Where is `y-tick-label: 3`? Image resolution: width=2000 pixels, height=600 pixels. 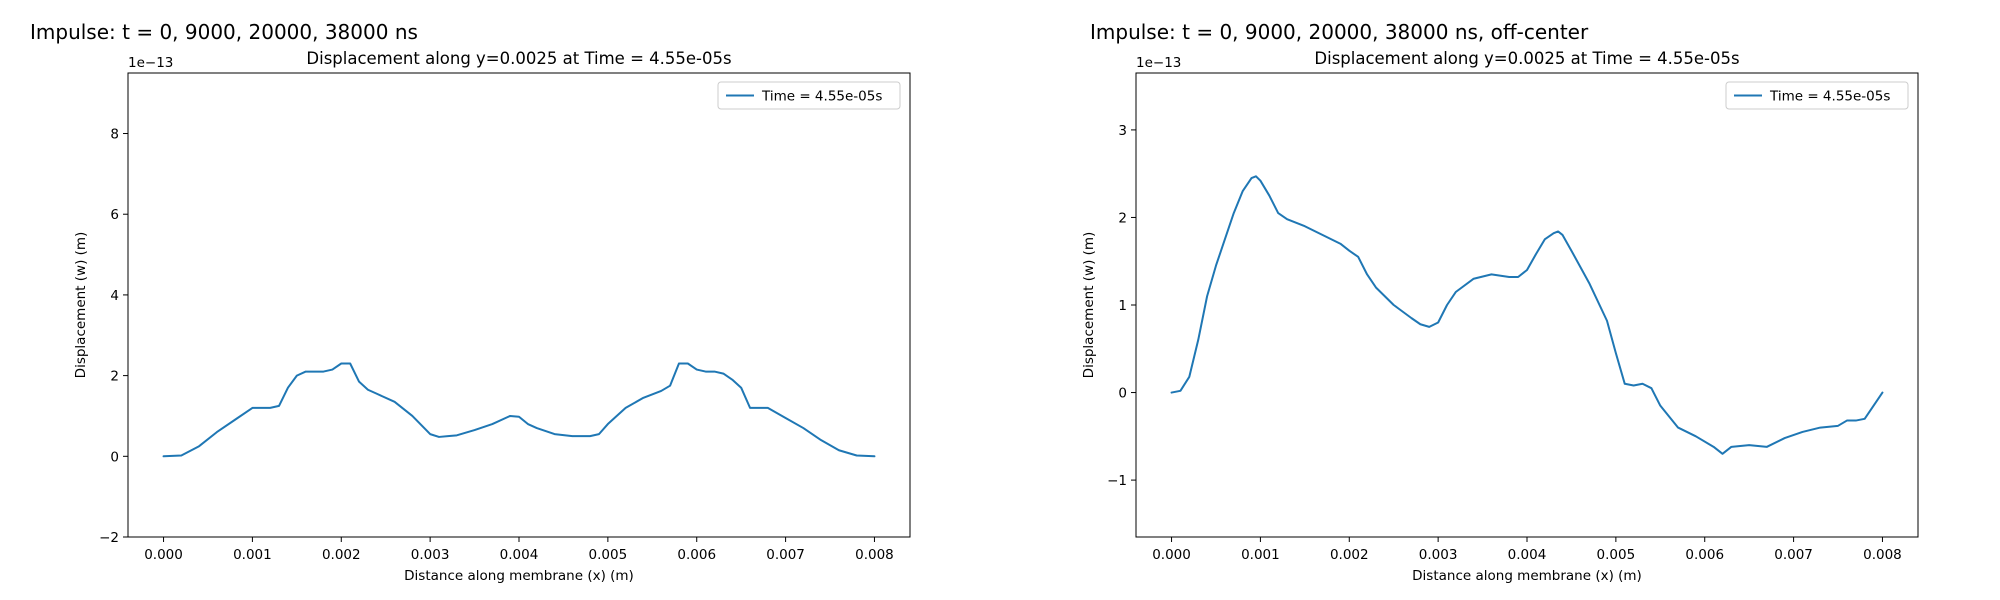
y-tick-label: 3 is located at coordinates (1122, 131).